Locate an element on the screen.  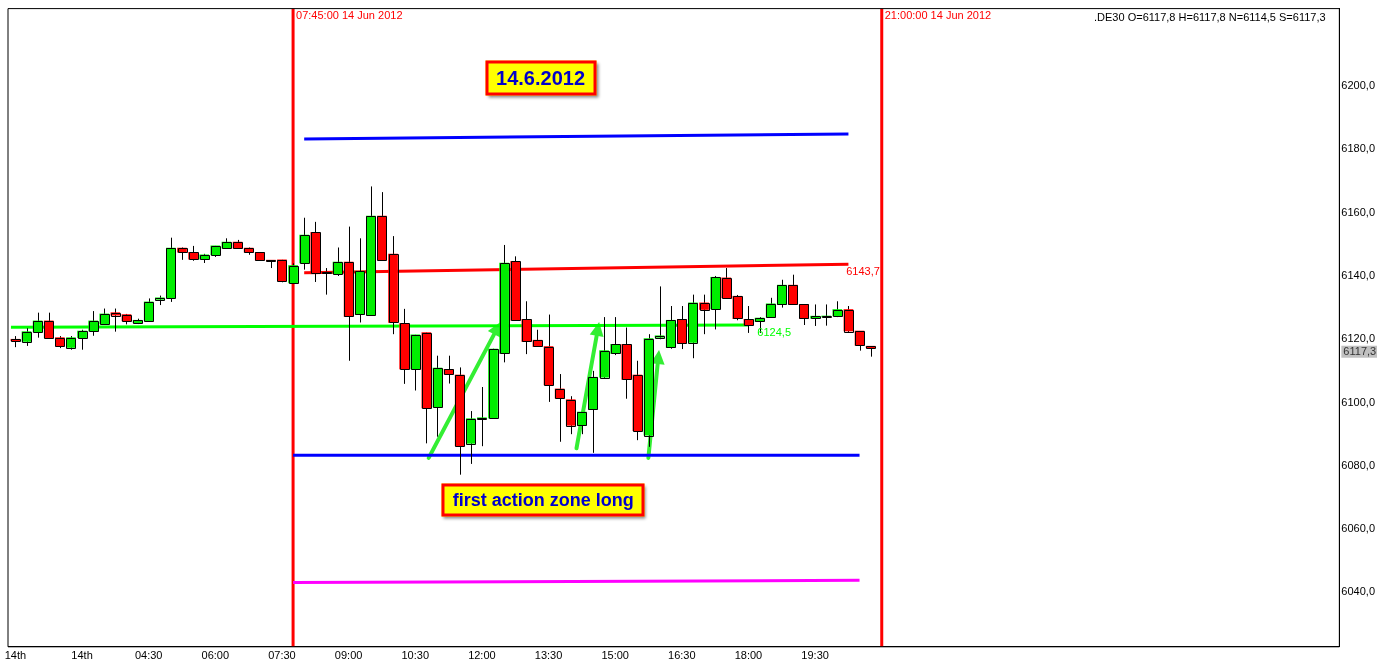
annotation: 14.6.2012 is located at coordinates (541, 78).